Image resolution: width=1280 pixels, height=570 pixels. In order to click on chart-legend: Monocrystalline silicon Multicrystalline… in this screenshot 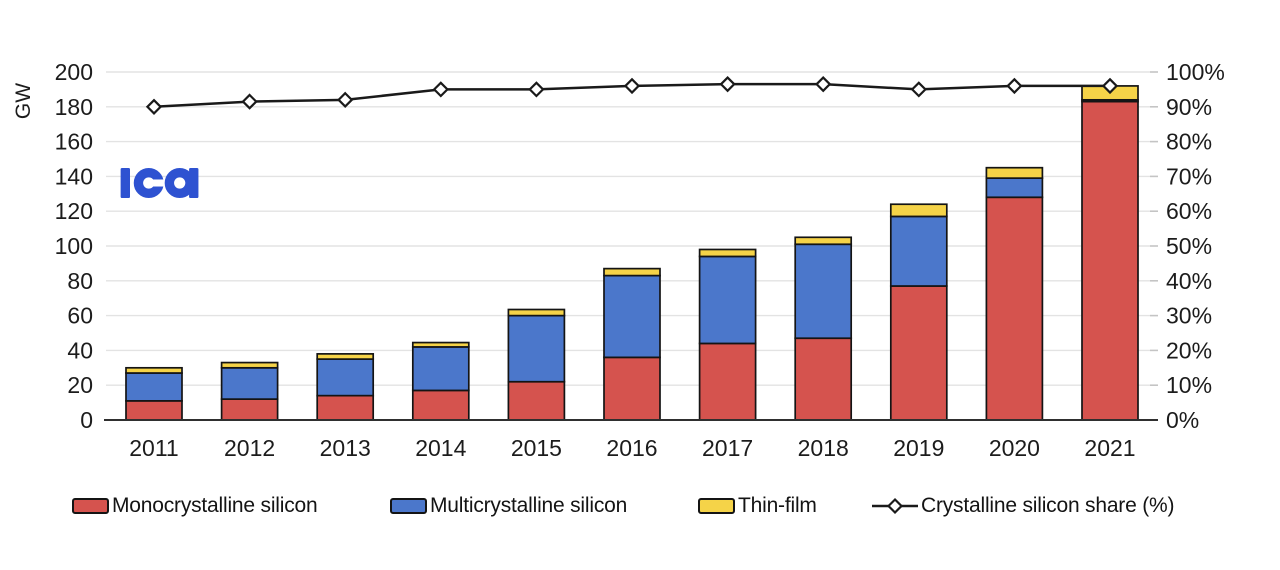, I will do `click(640, 505)`.